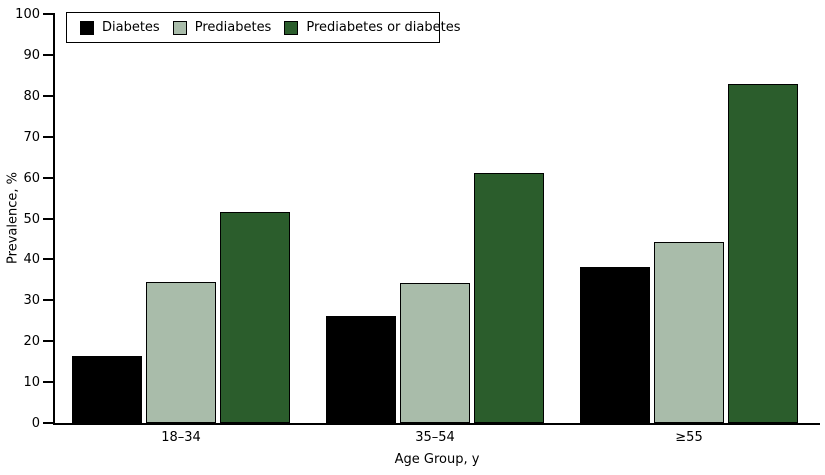 Image resolution: width=825 pixels, height=475 pixels. What do you see at coordinates (27, 14) in the screenshot?
I see `y-tick-label: 100` at bounding box center [27, 14].